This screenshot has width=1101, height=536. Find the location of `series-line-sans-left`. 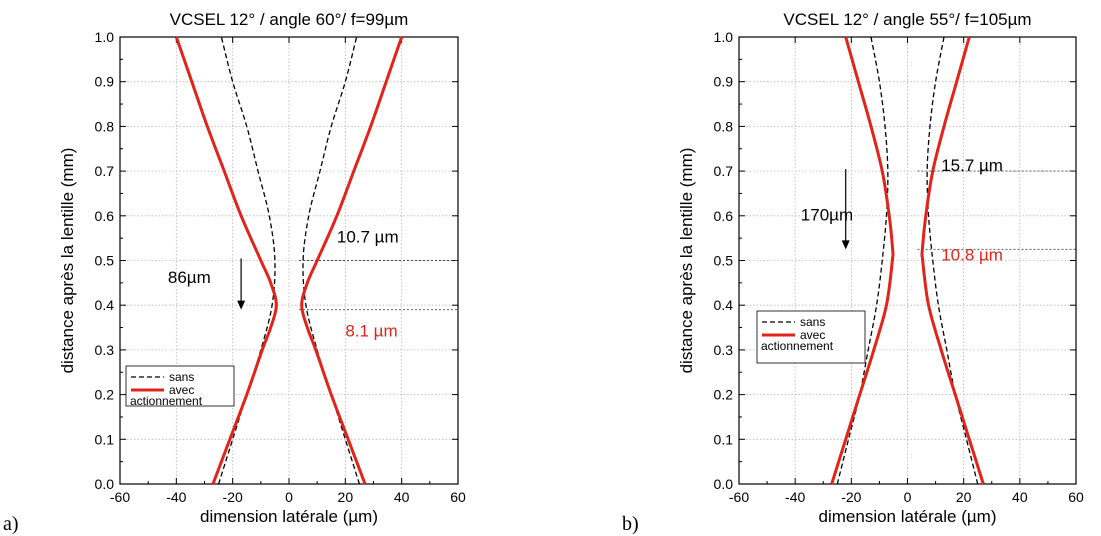

series-line-sans-left is located at coordinates (862, 260).